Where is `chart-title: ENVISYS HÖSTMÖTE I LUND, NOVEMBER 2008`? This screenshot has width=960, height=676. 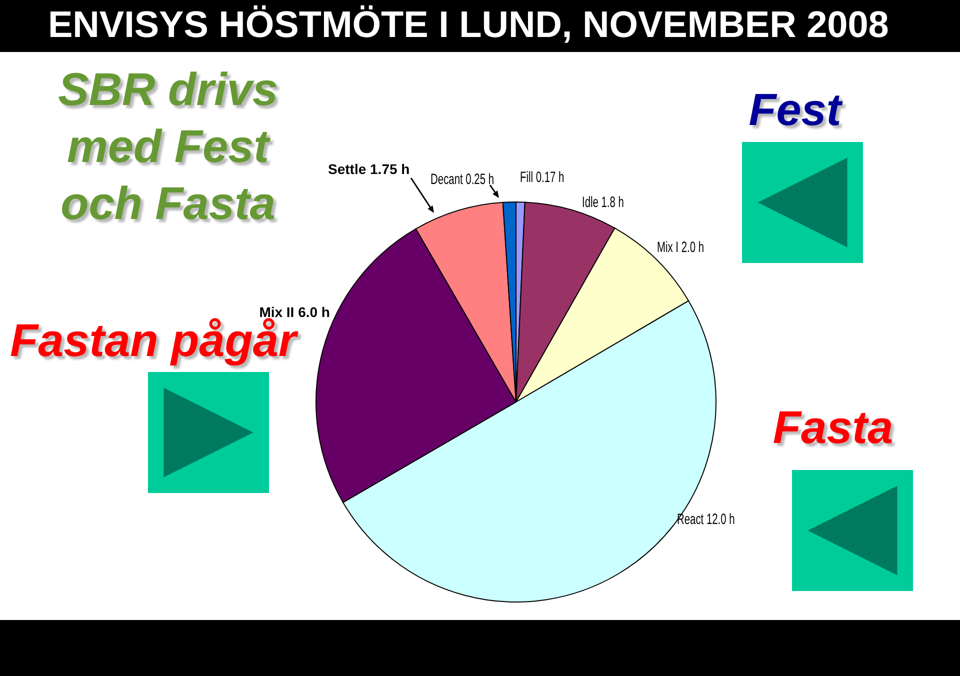 chart-title: ENVISYS HÖSTMÖTE I LUND, NOVEMBER 2008 is located at coordinates (468, 24).